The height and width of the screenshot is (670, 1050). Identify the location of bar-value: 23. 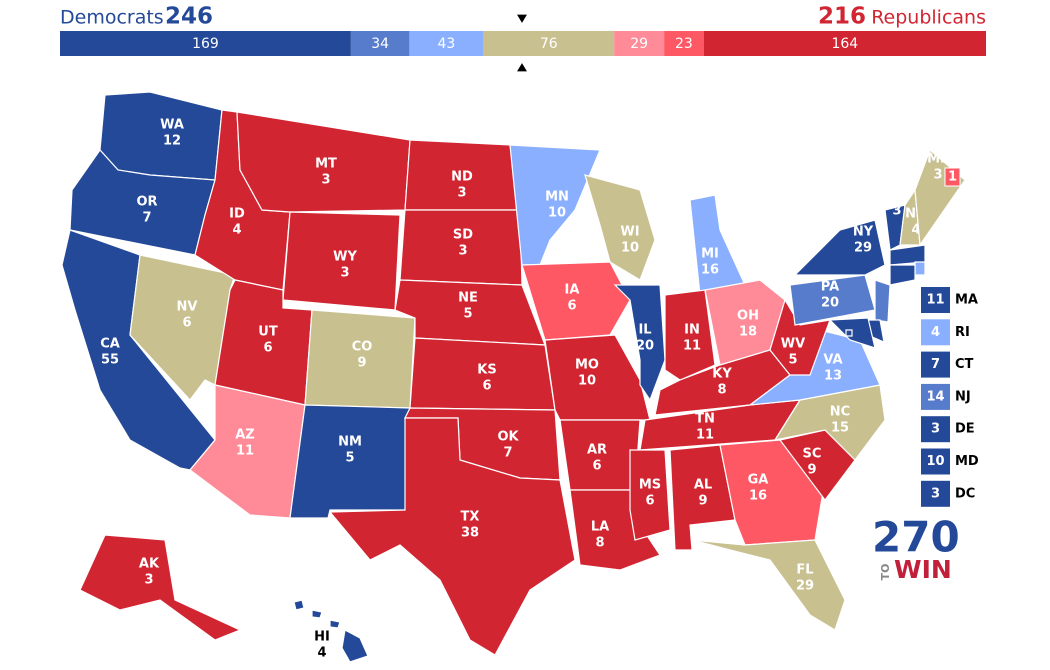
(684, 44).